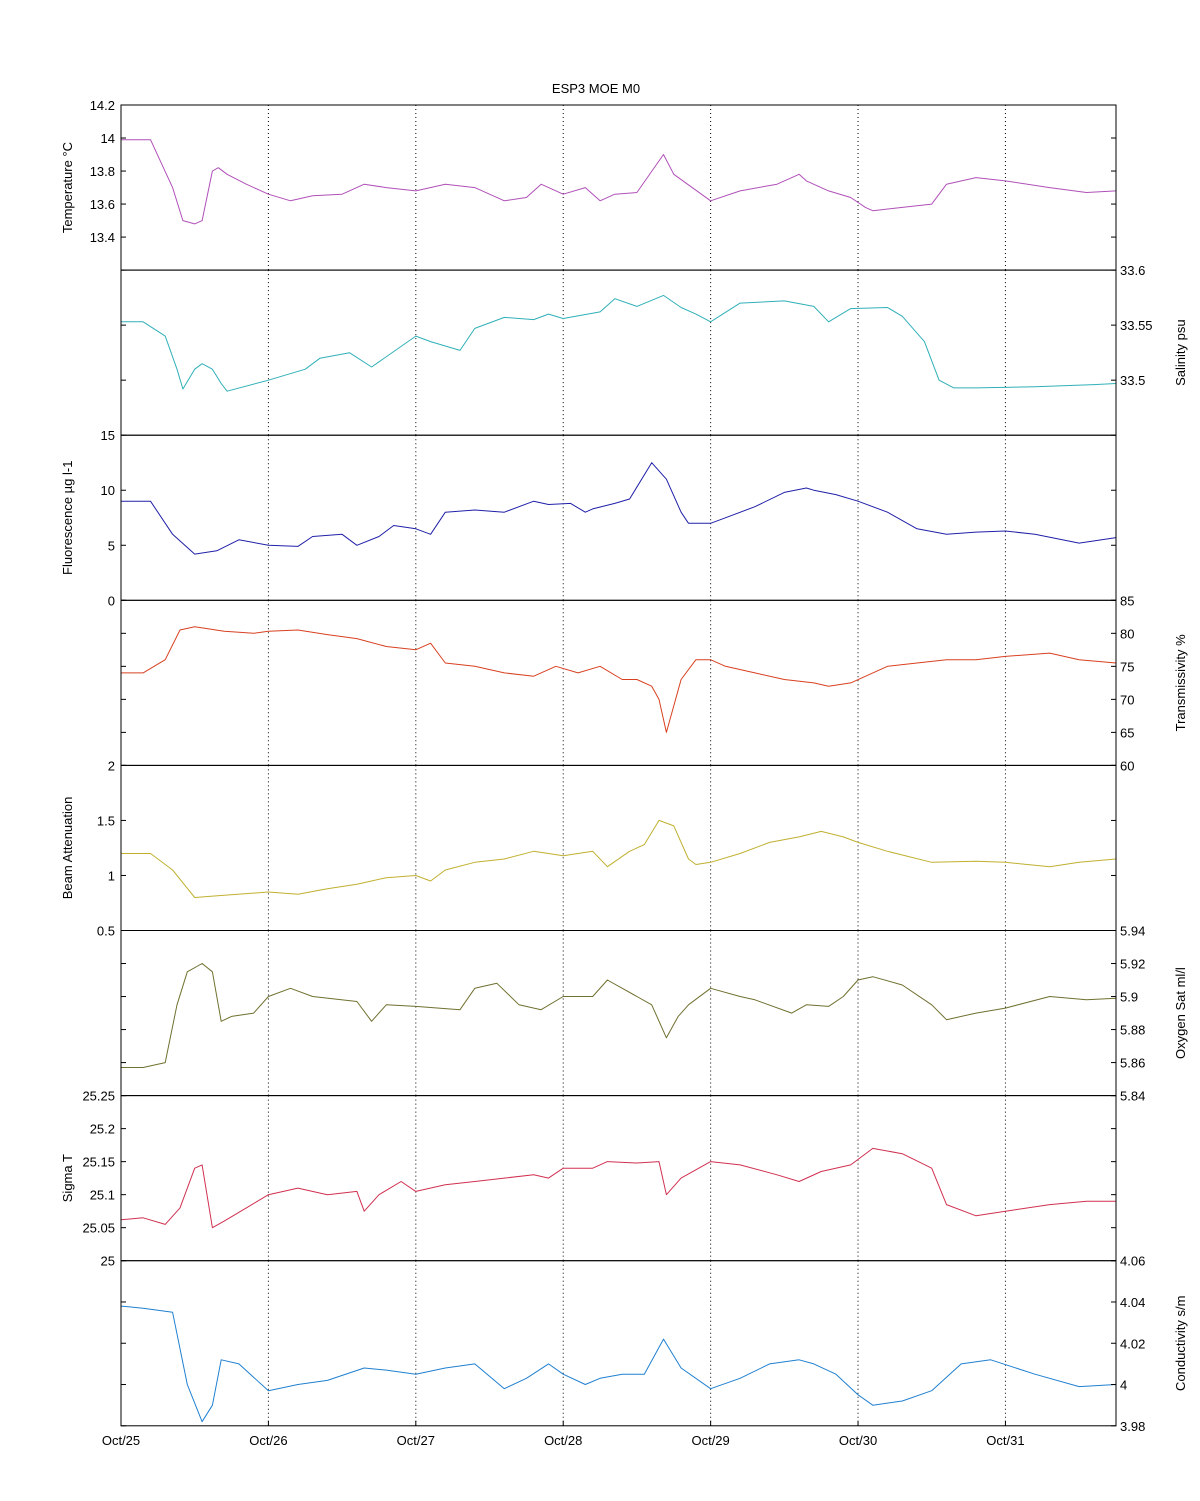  What do you see at coordinates (1180, 682) in the screenshot?
I see `y-axis-label-transmissivity: Transmissivity %` at bounding box center [1180, 682].